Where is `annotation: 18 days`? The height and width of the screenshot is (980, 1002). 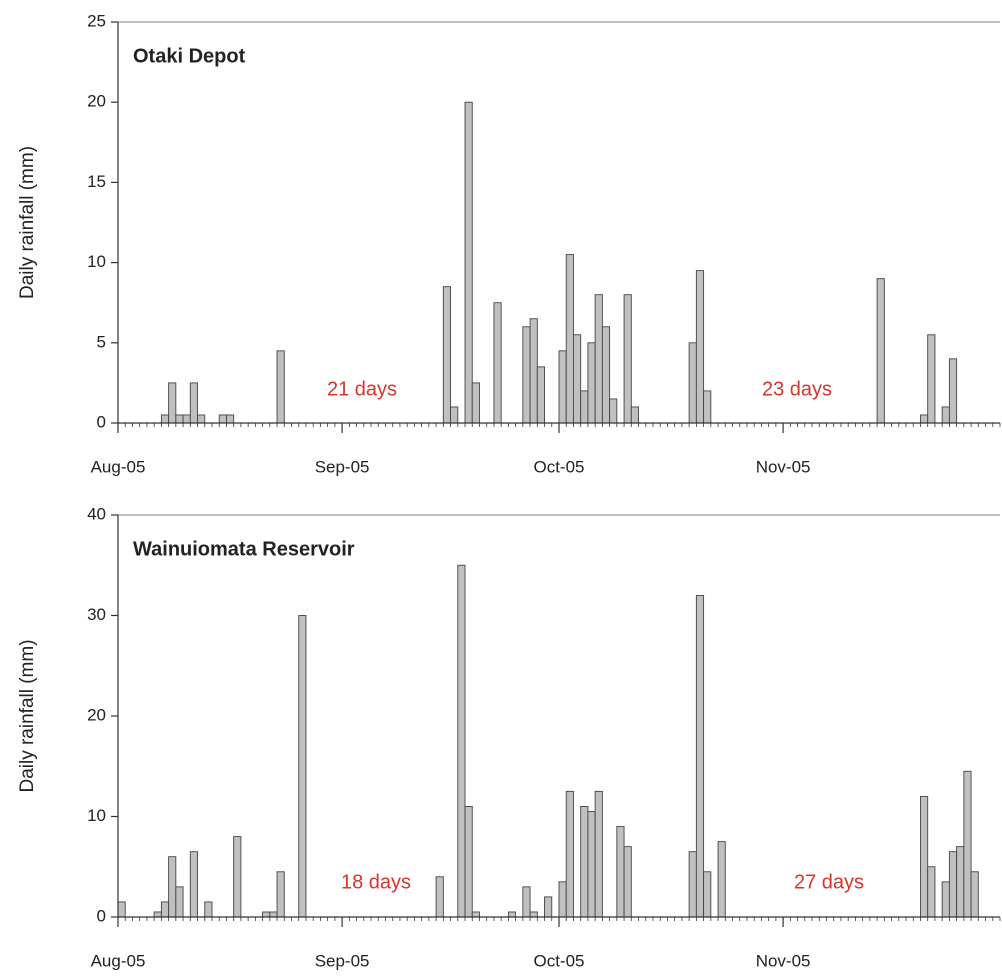 annotation: 18 days is located at coordinates (376, 882).